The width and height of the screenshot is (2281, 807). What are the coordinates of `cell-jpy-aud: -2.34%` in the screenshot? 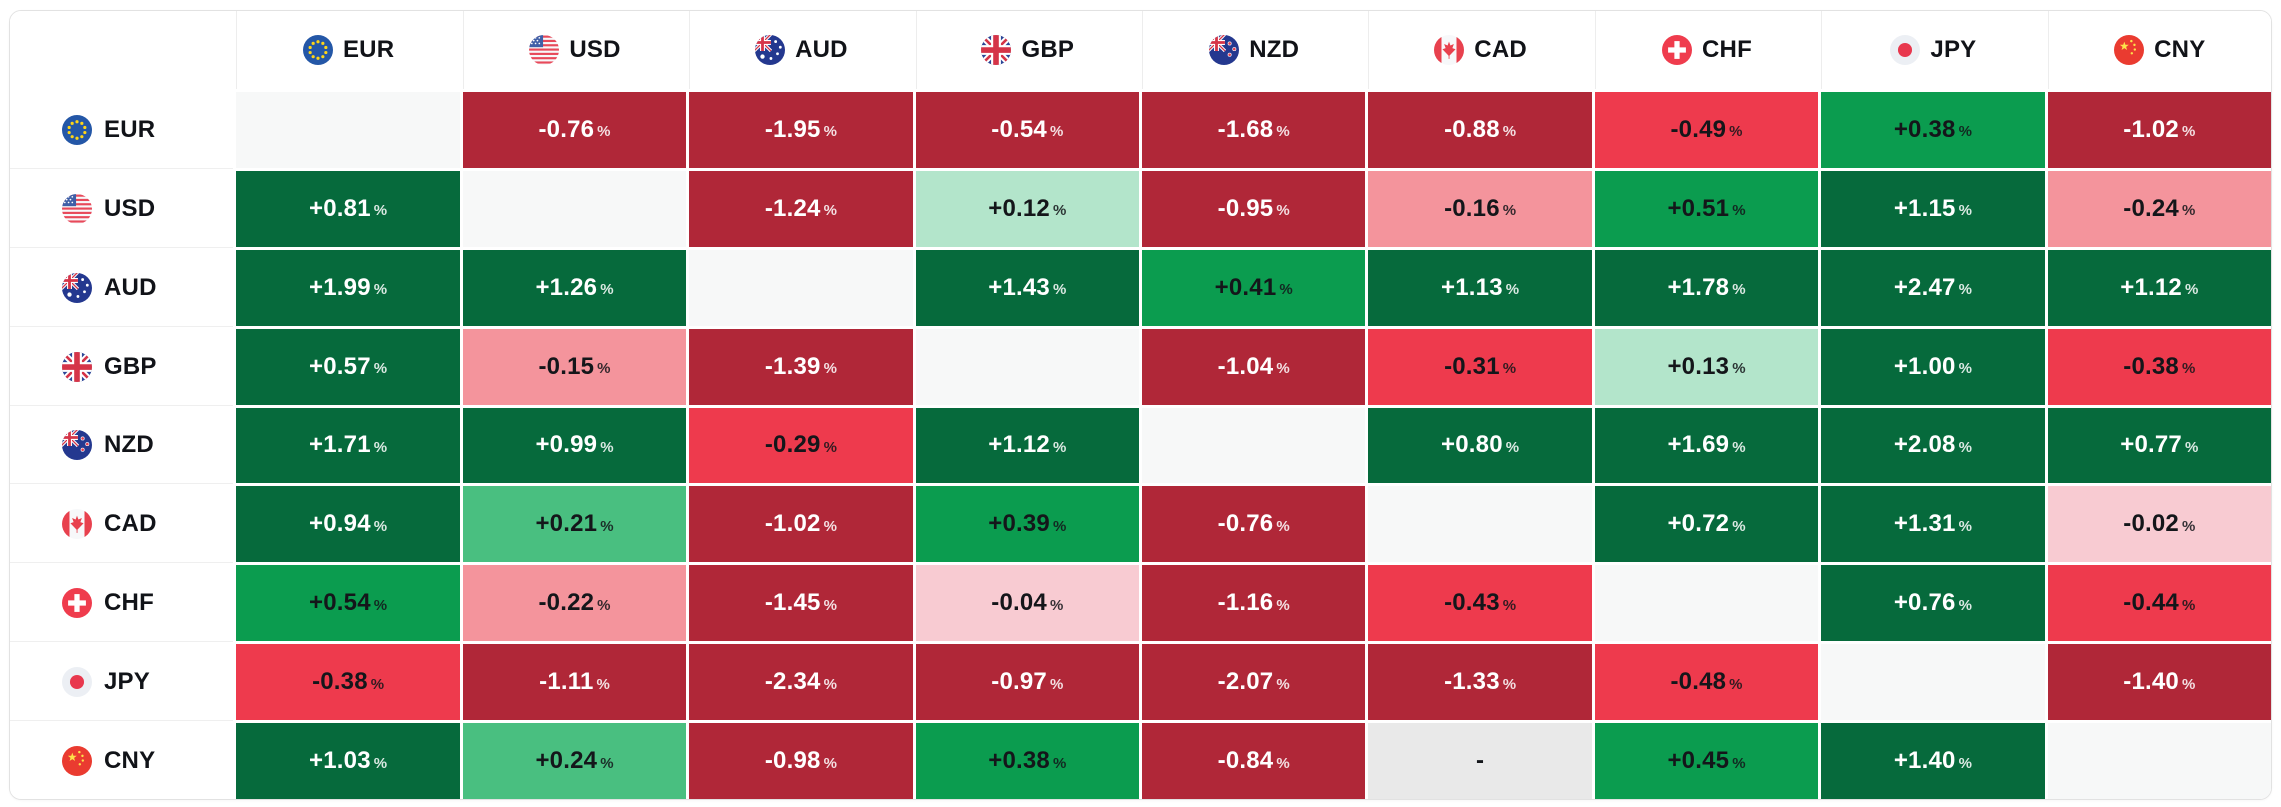 It's located at (801, 682).